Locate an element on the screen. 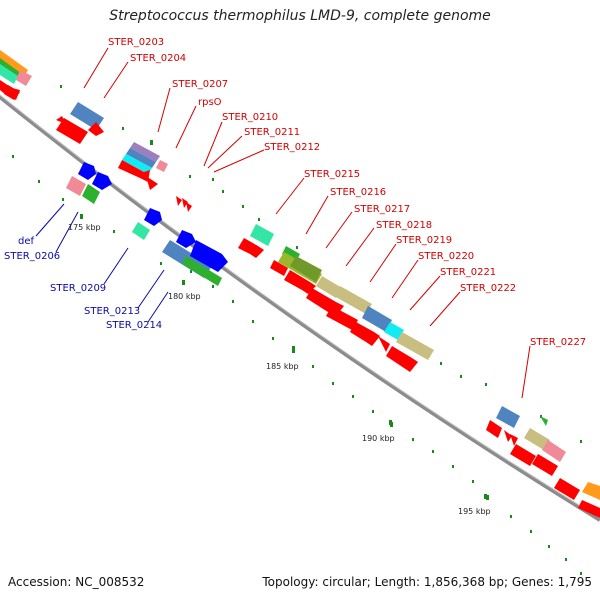 The image size is (600, 600). gene-label: STER_0204 is located at coordinates (158, 58).